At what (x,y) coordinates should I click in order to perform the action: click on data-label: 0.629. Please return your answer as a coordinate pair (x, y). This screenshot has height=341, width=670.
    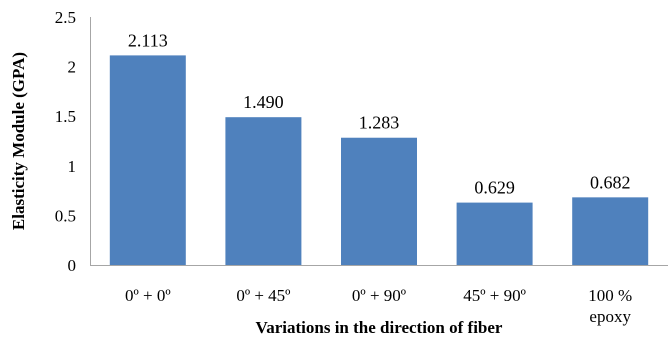
    Looking at the image, I should click on (494, 188).